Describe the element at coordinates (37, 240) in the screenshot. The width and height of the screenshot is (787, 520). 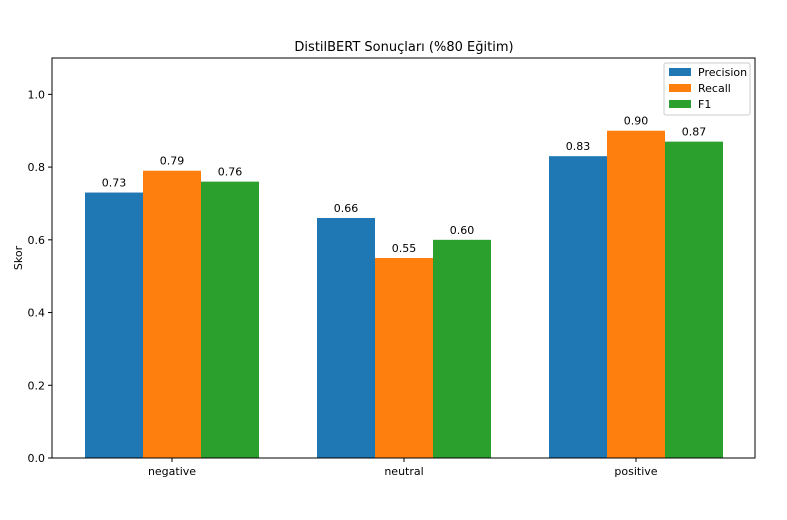
I see `y-tick-label: 0.6` at that location.